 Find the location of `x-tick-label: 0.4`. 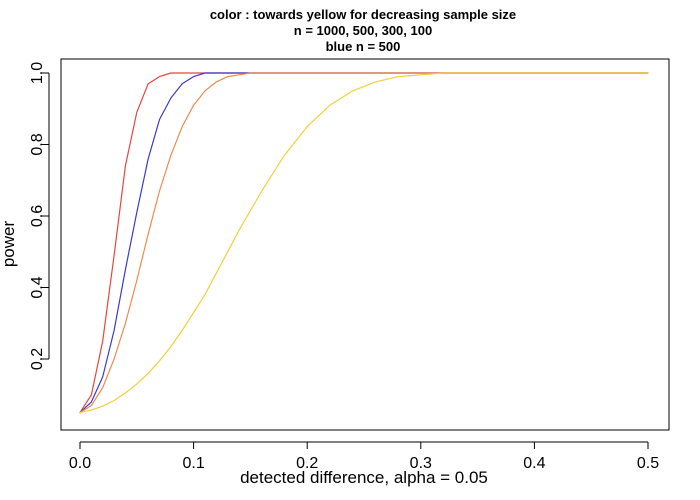

x-tick-label: 0.4 is located at coordinates (534, 463).